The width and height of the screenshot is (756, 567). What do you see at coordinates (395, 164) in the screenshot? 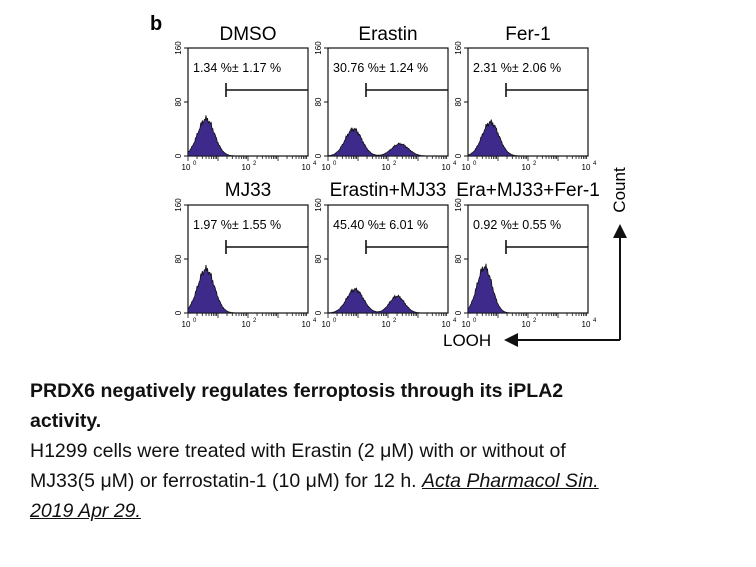
I see `hist-2-xtick-exp: 2` at bounding box center [395, 164].